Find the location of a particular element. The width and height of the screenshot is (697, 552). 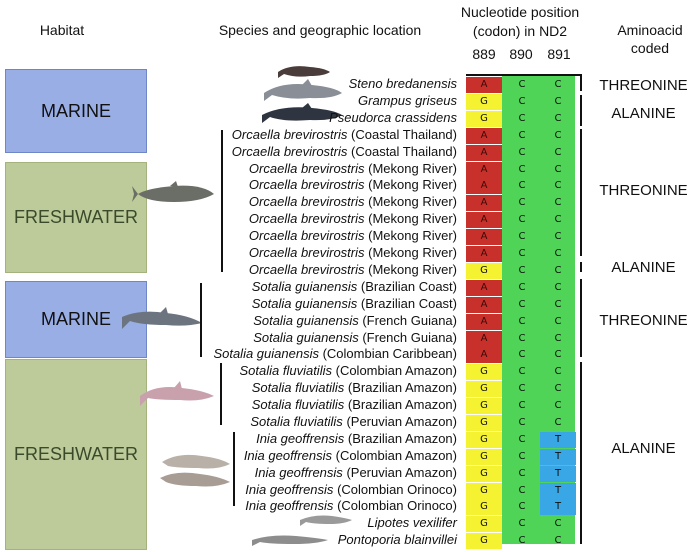

species-row-label: Sotalia guianensis (French Guiana) is located at coordinates (355, 321).